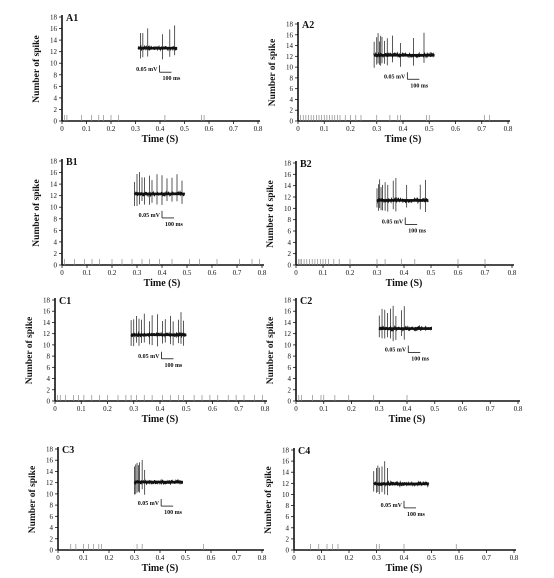  Describe the element at coordinates (65, 301) in the screenshot. I see `panel-label: C1` at that location.